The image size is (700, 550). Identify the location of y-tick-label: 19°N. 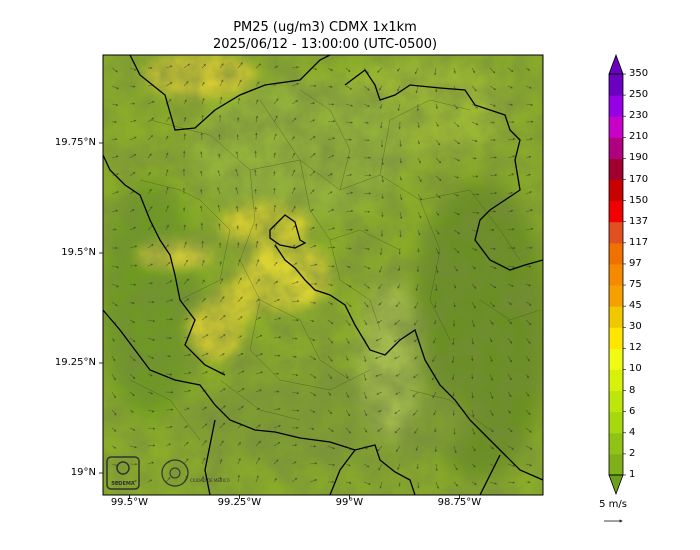
(83, 472).